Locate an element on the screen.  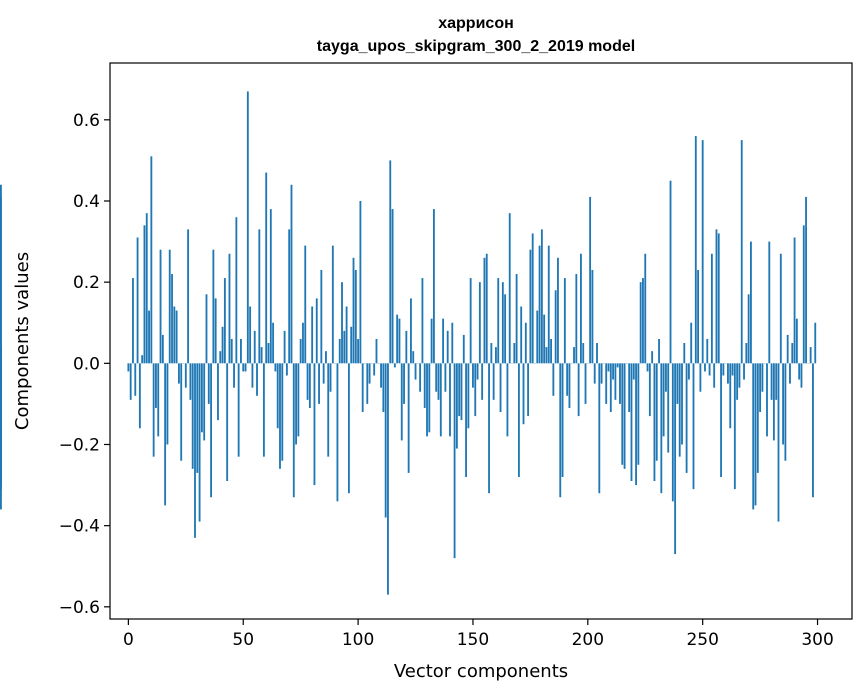
x-tick-label: 100 is located at coordinates (358, 640).